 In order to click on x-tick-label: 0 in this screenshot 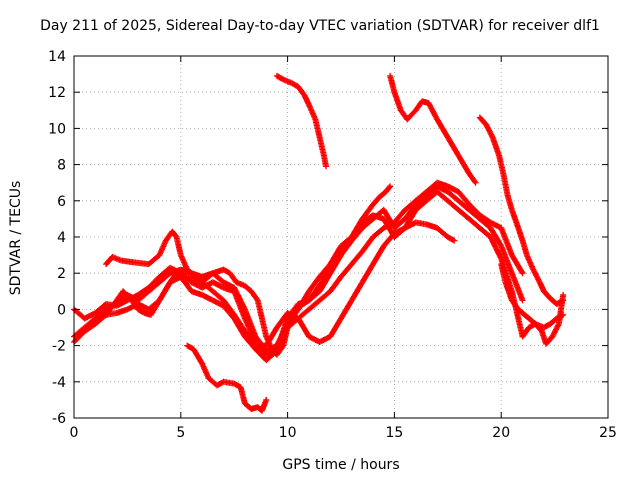, I will do `click(74, 433)`.